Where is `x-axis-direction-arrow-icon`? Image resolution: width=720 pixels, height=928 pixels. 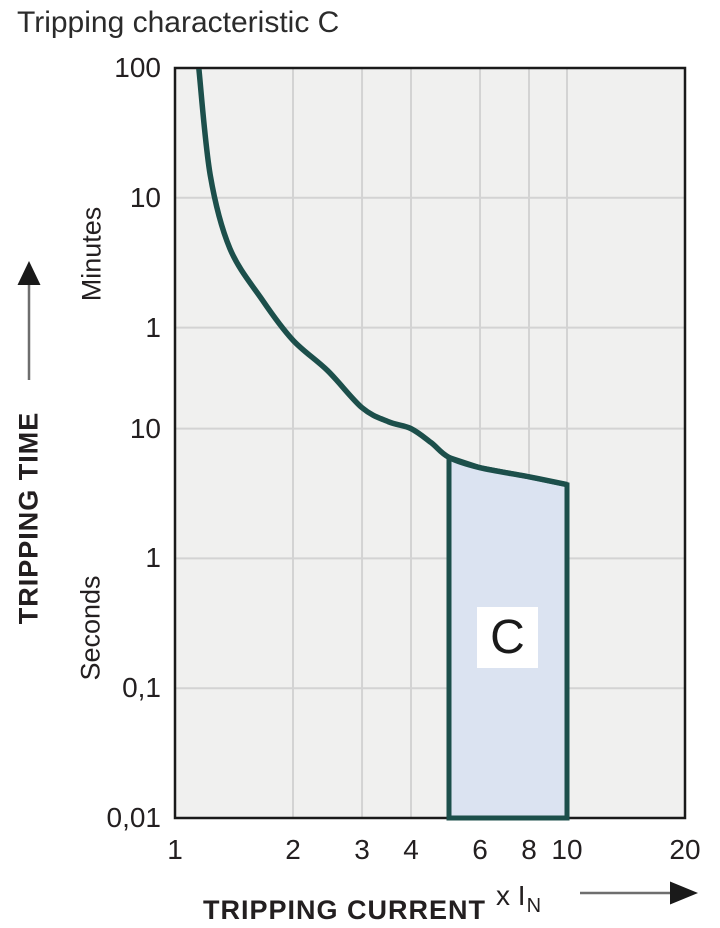
x-axis-direction-arrow-icon is located at coordinates (684, 893).